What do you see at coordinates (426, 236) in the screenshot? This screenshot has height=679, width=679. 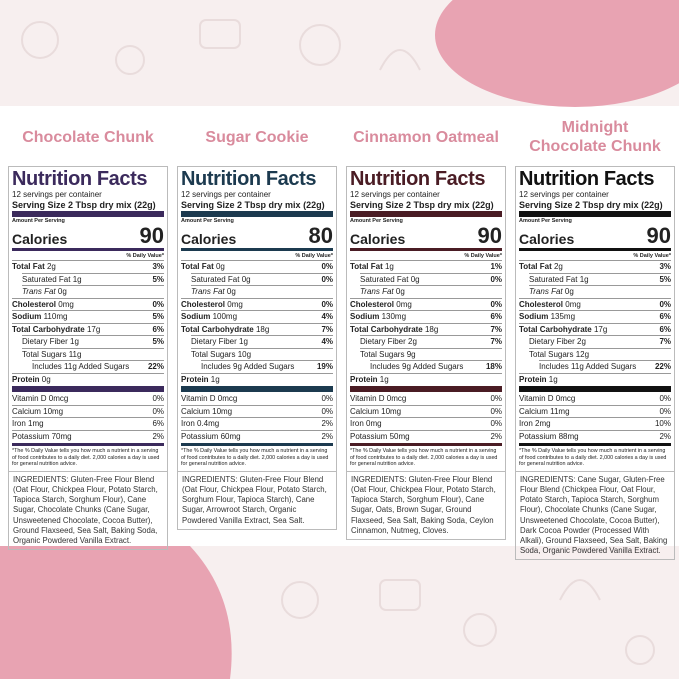 I see `calories-row: Calories 90` at bounding box center [426, 236].